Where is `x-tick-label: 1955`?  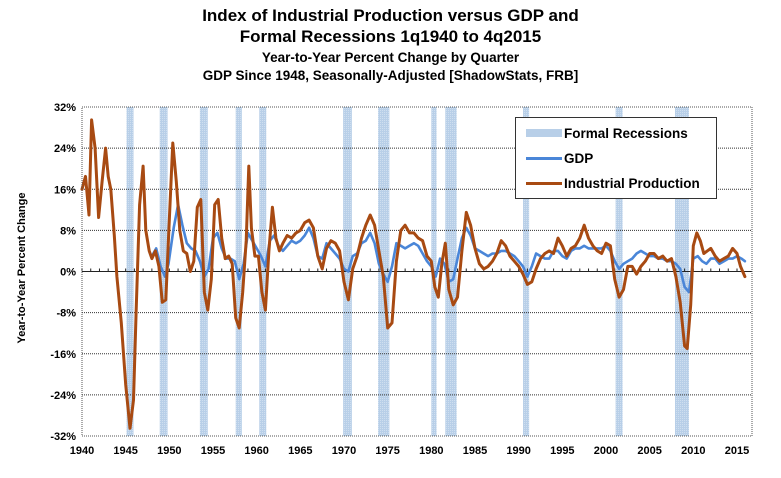
x-tick-label: 1955 is located at coordinates (213, 451).